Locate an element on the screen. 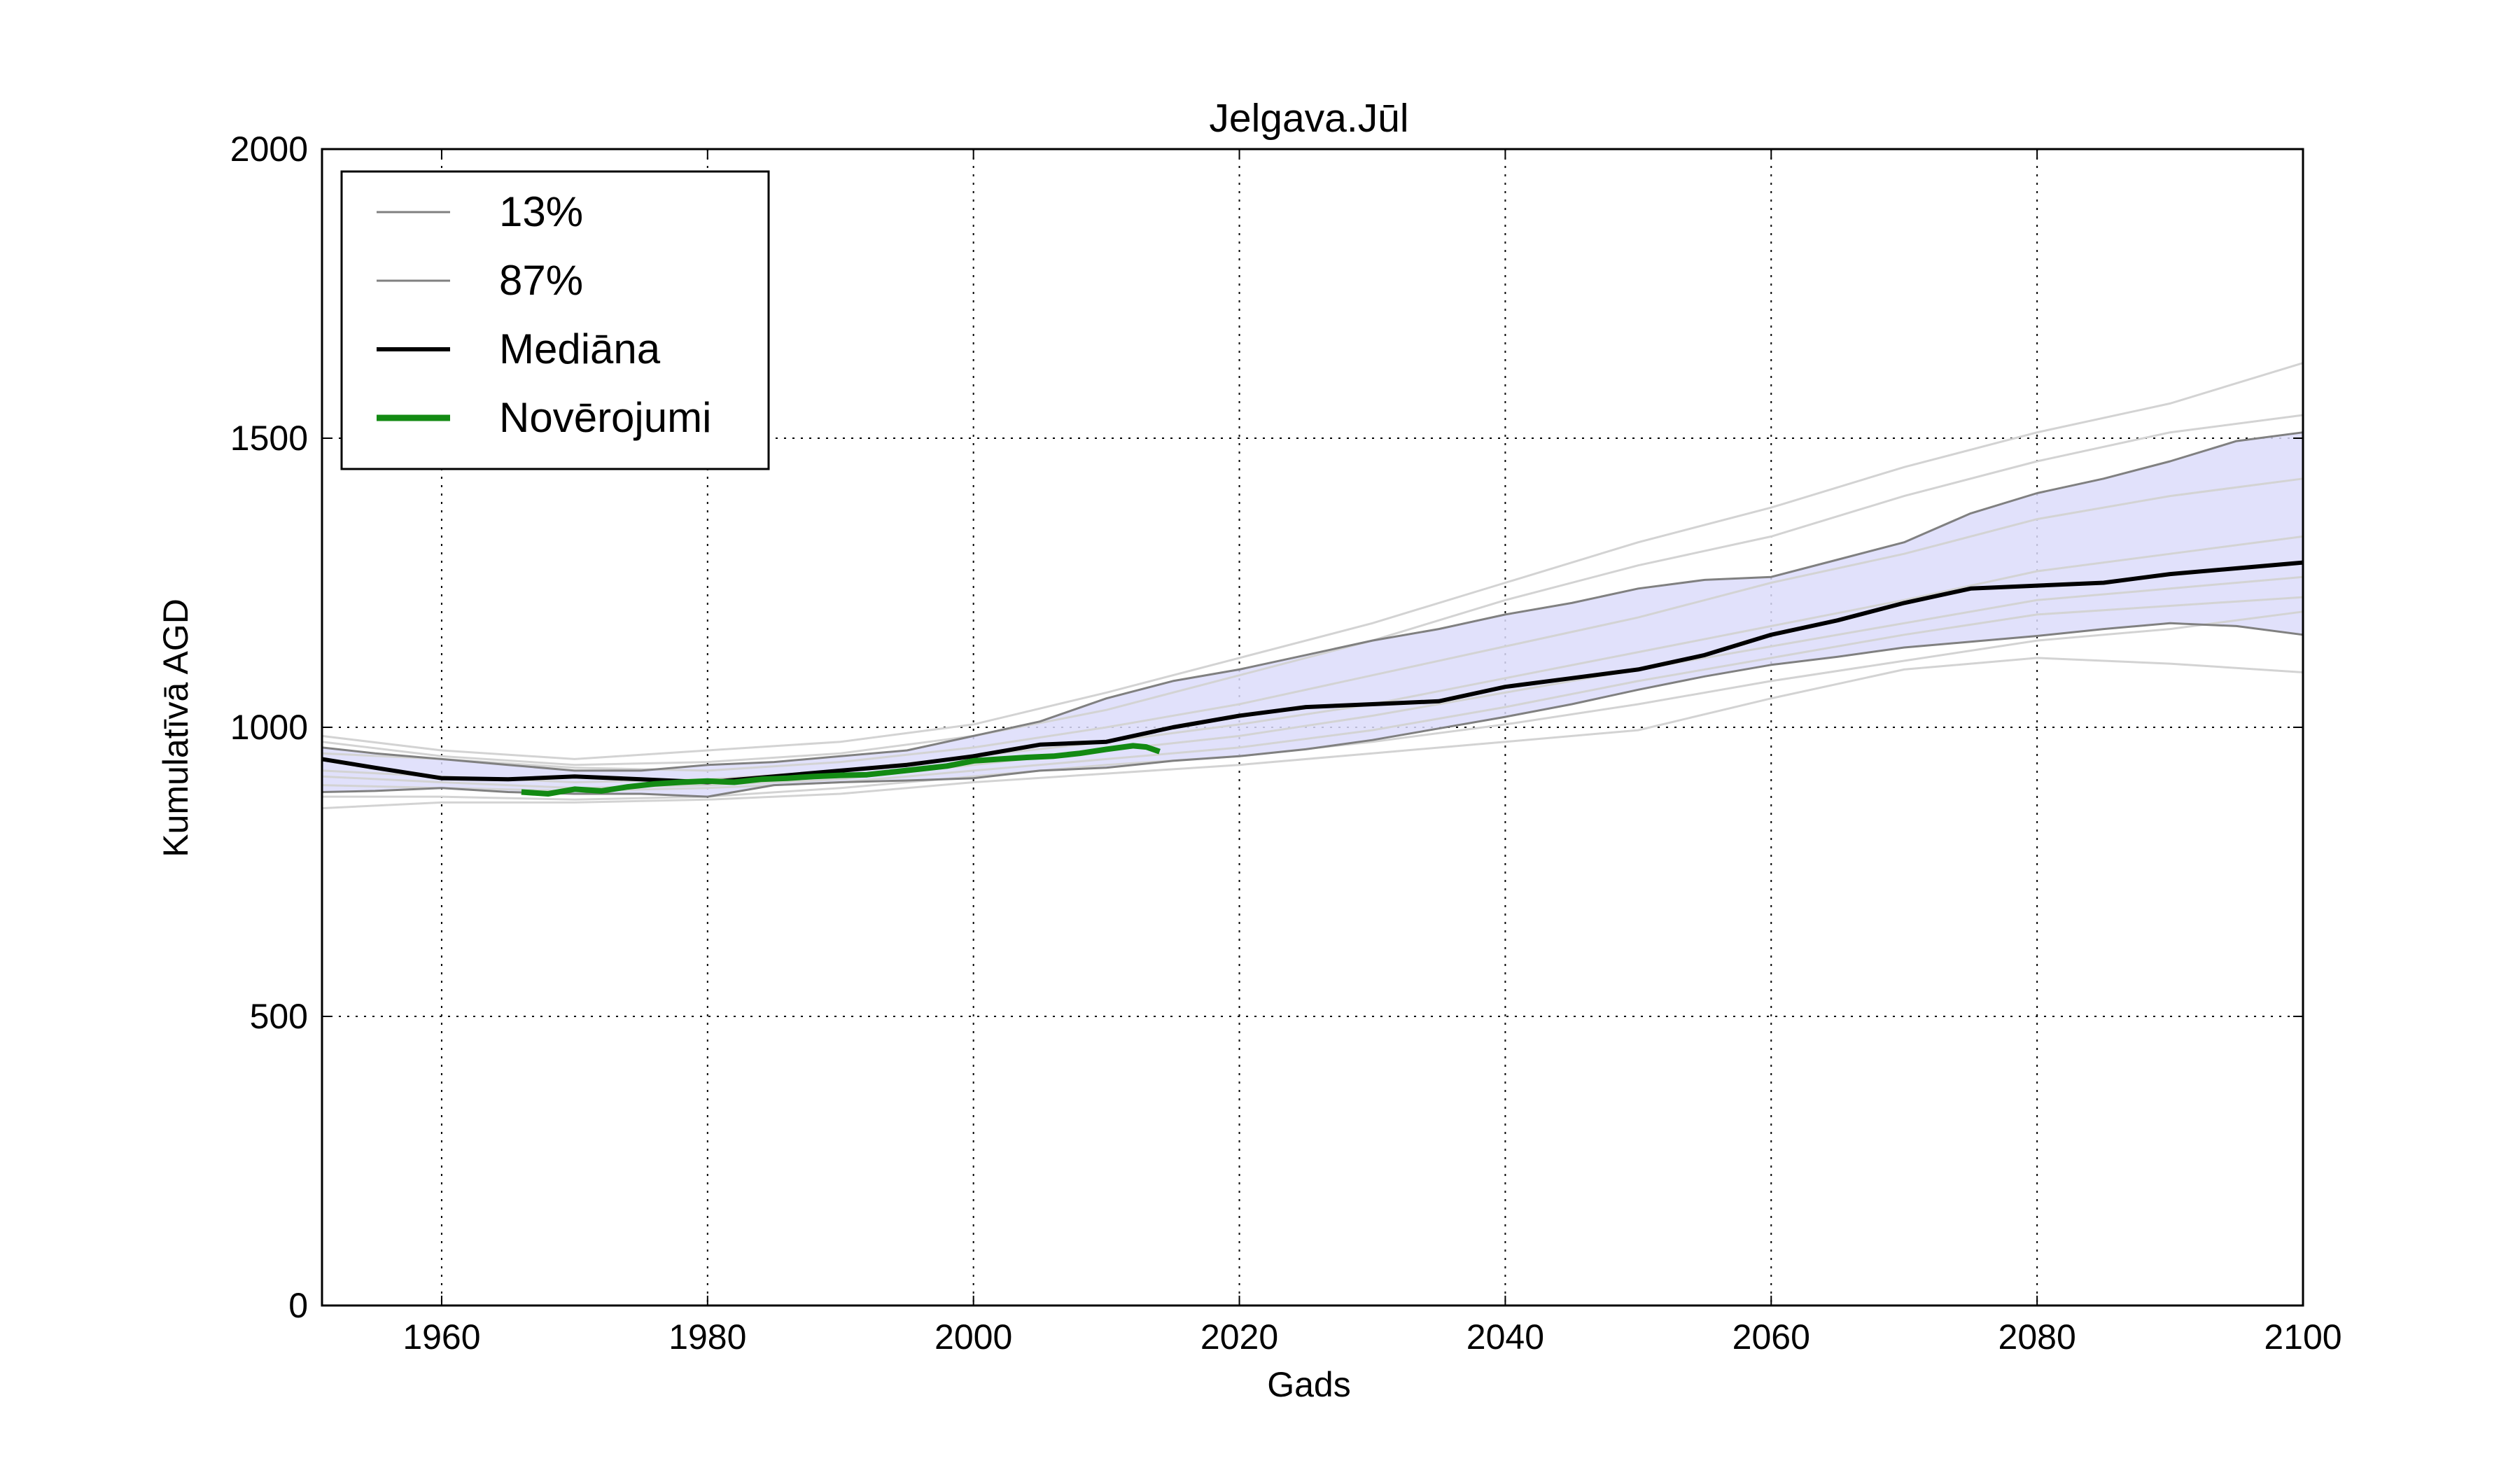  legend-label: Novērojumi is located at coordinates (605, 417).